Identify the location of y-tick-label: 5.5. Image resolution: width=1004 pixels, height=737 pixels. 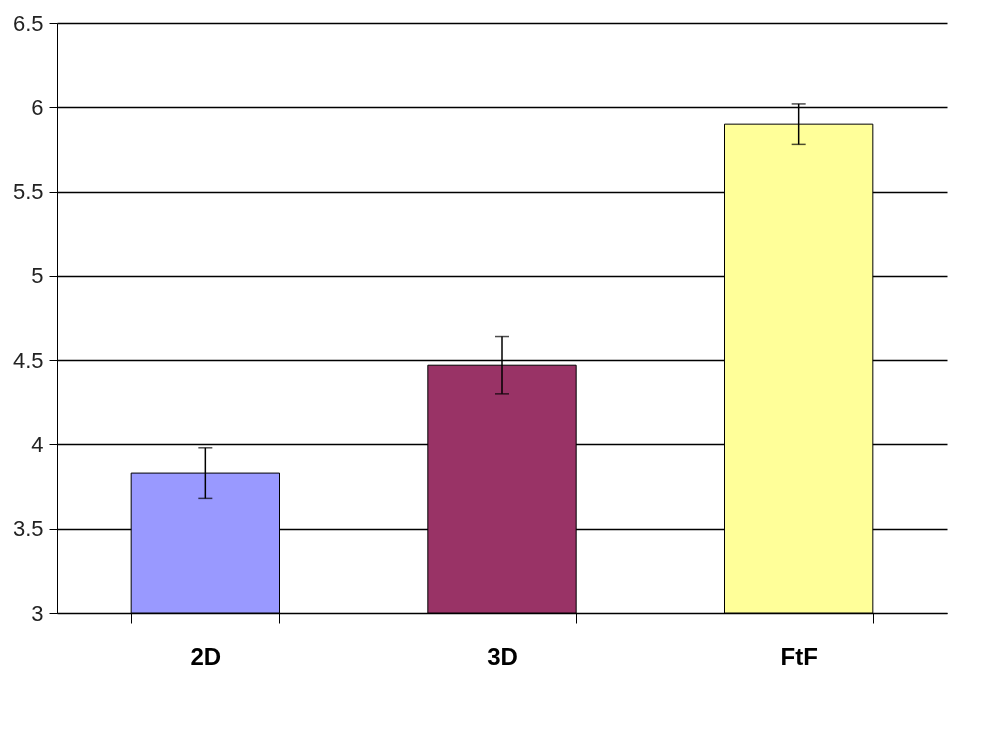
(28, 192).